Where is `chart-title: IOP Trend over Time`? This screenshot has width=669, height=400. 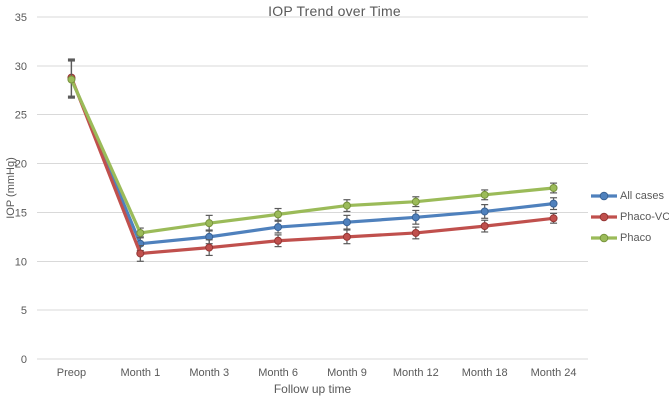
chart-title: IOP Trend over Time is located at coordinates (334, 11).